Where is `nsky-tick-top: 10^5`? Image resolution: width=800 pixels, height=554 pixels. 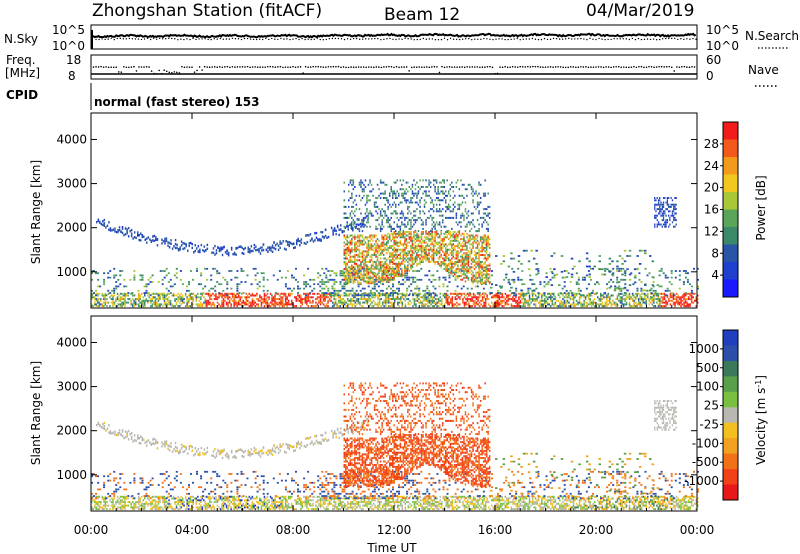 nsky-tick-top: 10^5 is located at coordinates (68, 30).